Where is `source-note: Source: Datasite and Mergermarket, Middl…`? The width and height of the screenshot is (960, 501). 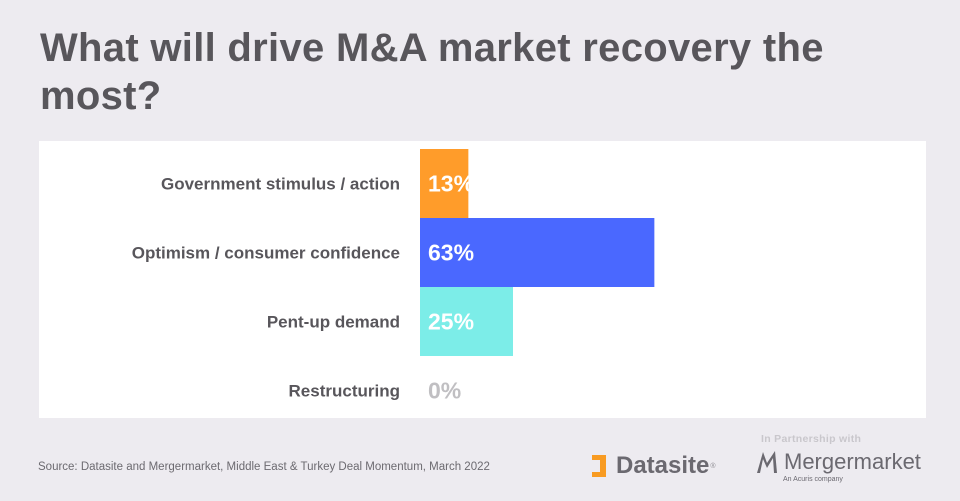
source-note: Source: Datasite and Mergermarket, Middl… is located at coordinates (264, 467).